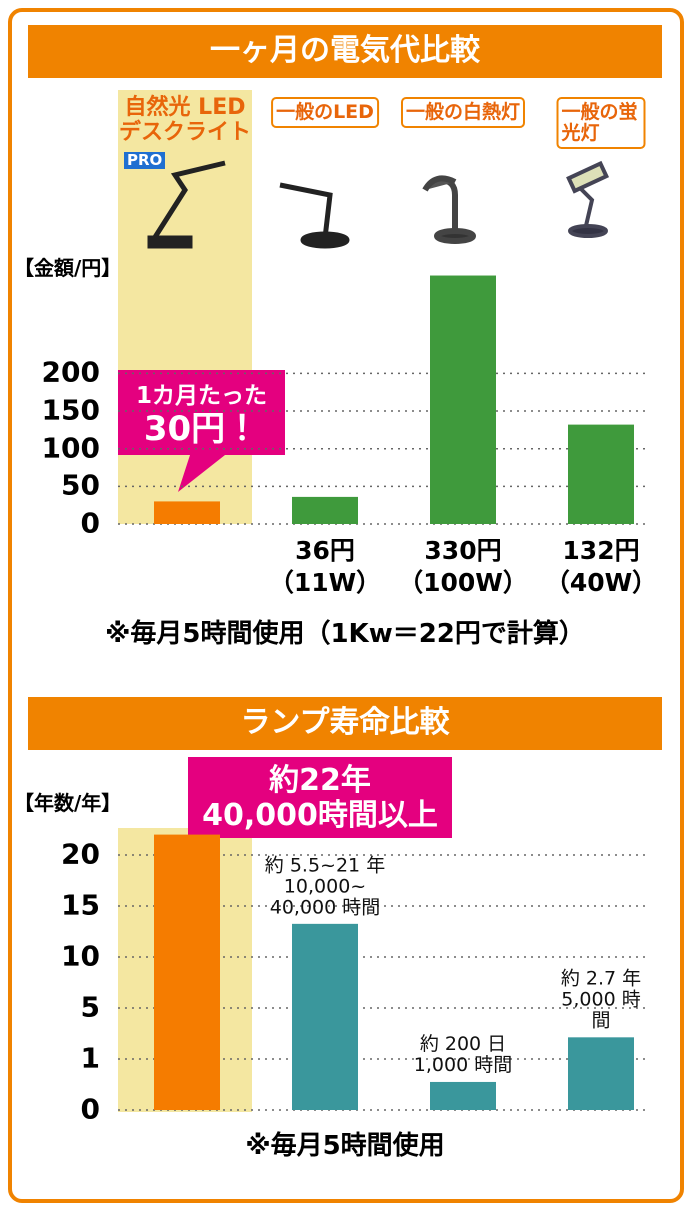 This screenshot has width=690, height=1209. Describe the element at coordinates (90, 1058) in the screenshot. I see `y-tick-label: 1` at that location.